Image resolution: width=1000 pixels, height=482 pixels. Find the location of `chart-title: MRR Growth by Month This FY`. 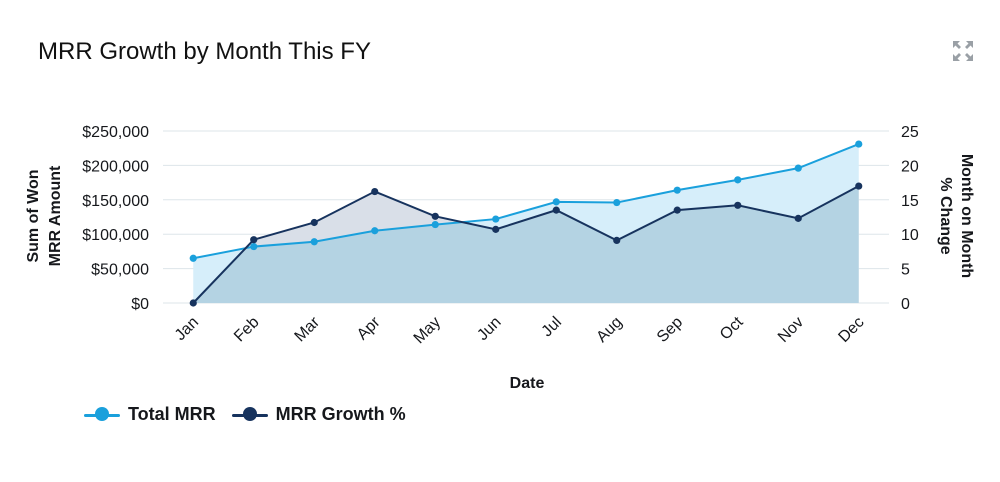

chart-title: MRR Growth by Month This FY is located at coordinates (204, 51).